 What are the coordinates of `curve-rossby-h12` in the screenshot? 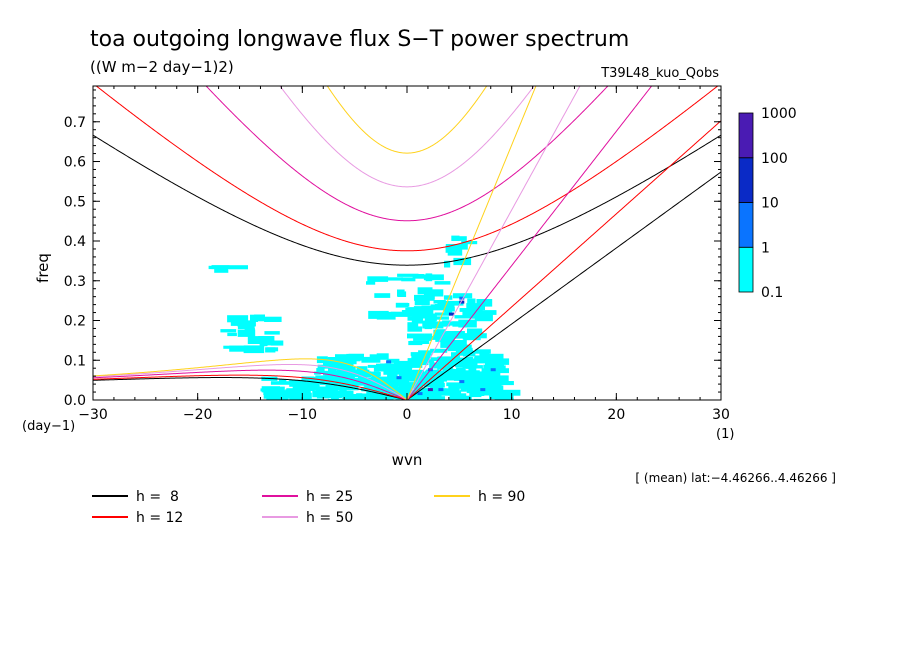 It's located at (250, 387).